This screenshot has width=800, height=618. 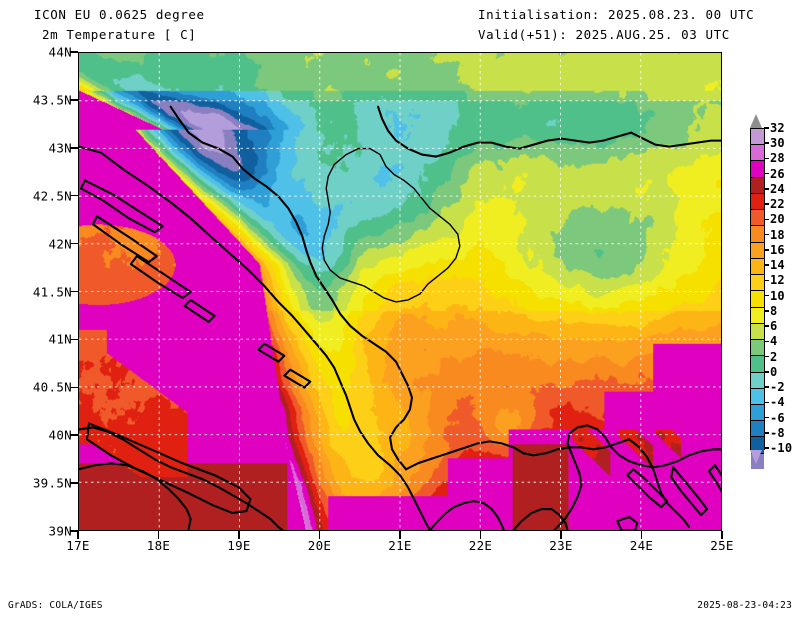 I want to click on x-axis-tick-label: 17E, so click(x=78, y=545).